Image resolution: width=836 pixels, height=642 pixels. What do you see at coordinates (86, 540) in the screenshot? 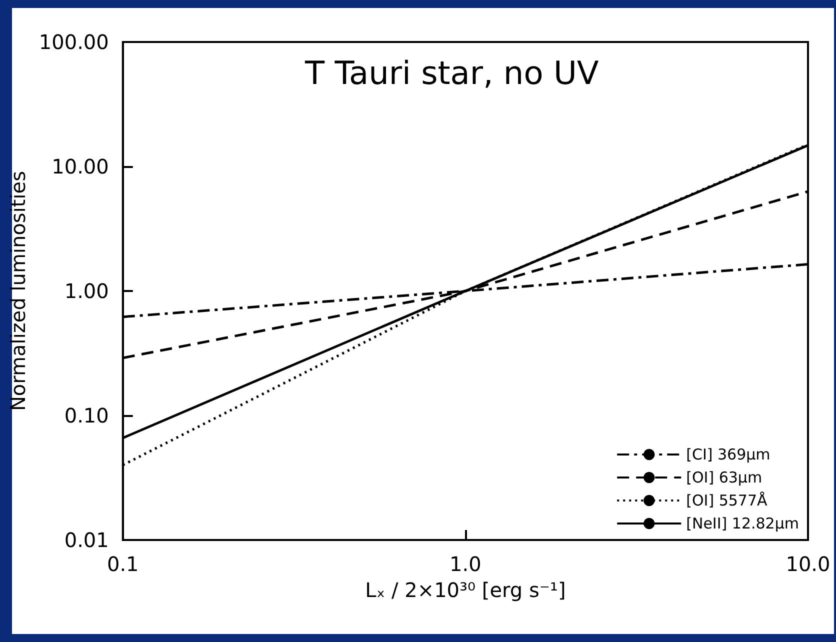
I see `y-tick-label: 0.01` at bounding box center [86, 540].